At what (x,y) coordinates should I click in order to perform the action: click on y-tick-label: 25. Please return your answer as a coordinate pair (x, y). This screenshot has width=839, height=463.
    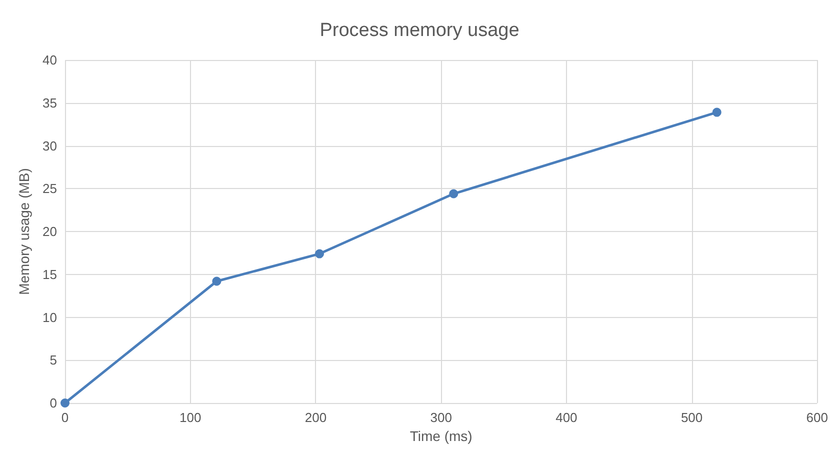
    Looking at the image, I should click on (49, 188).